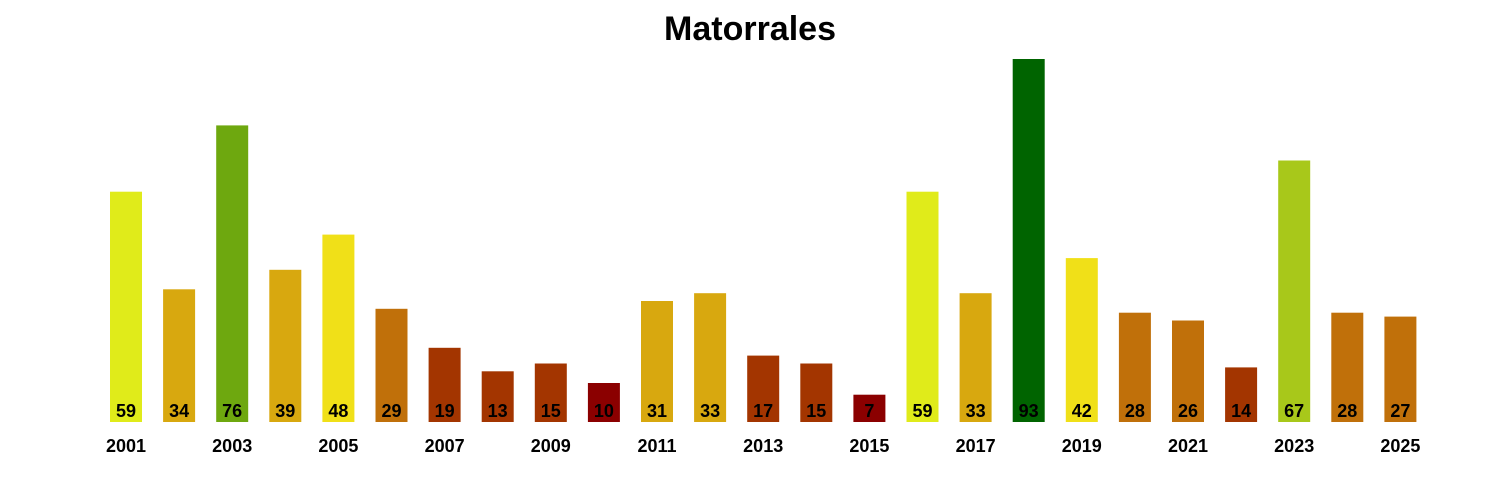 The height and width of the screenshot is (500, 1500). I want to click on x-tick-label-2001: 2001, so click(126, 446).